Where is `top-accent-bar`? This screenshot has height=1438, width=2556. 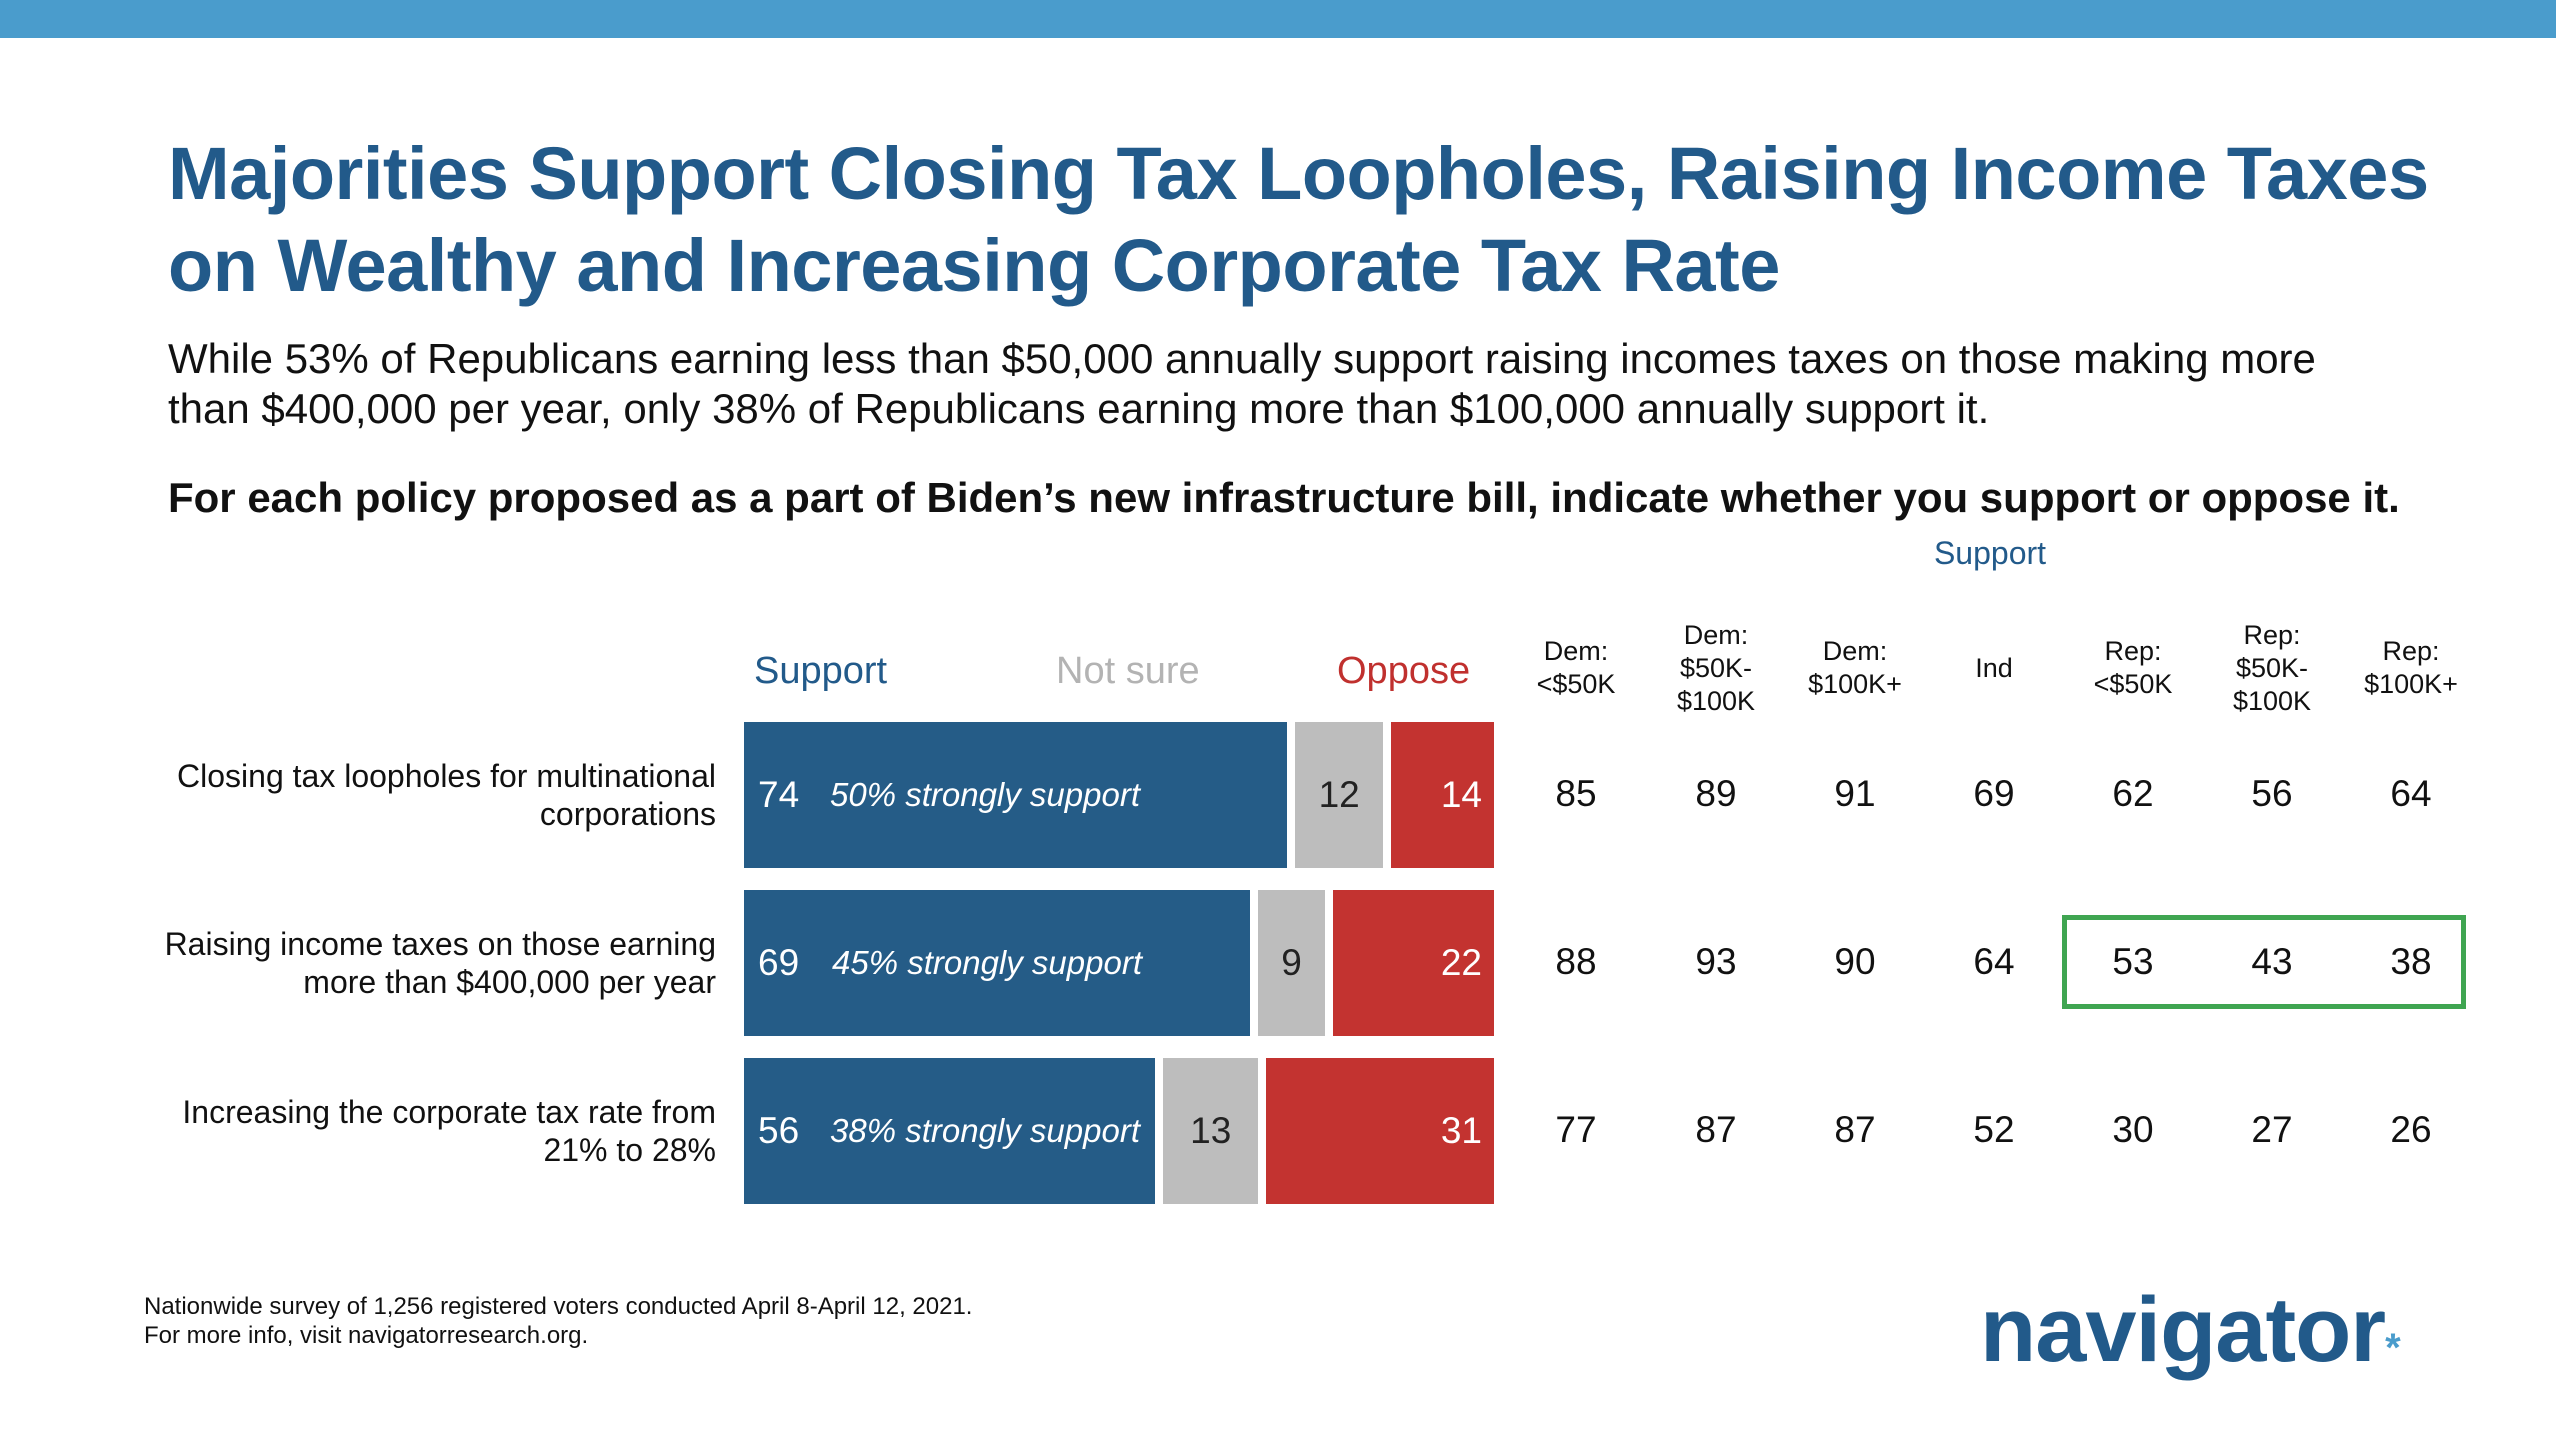 top-accent-bar is located at coordinates (1278, 19).